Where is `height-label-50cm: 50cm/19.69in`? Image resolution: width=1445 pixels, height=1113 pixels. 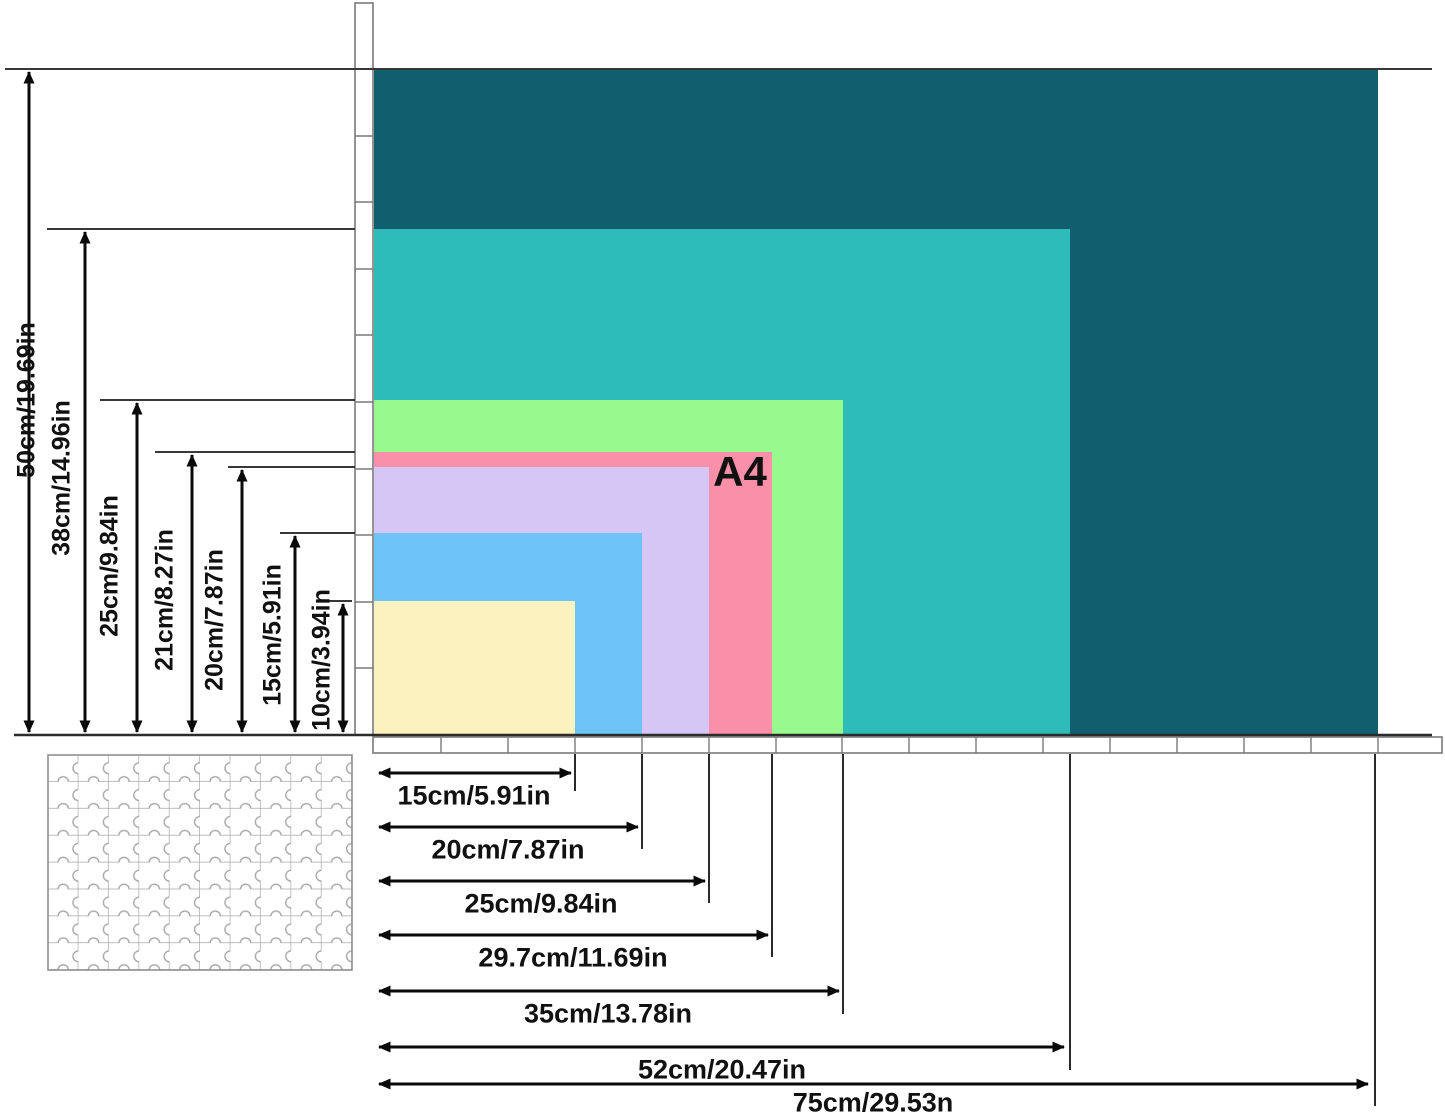
height-label-50cm: 50cm/19.69in is located at coordinates (26, 400).